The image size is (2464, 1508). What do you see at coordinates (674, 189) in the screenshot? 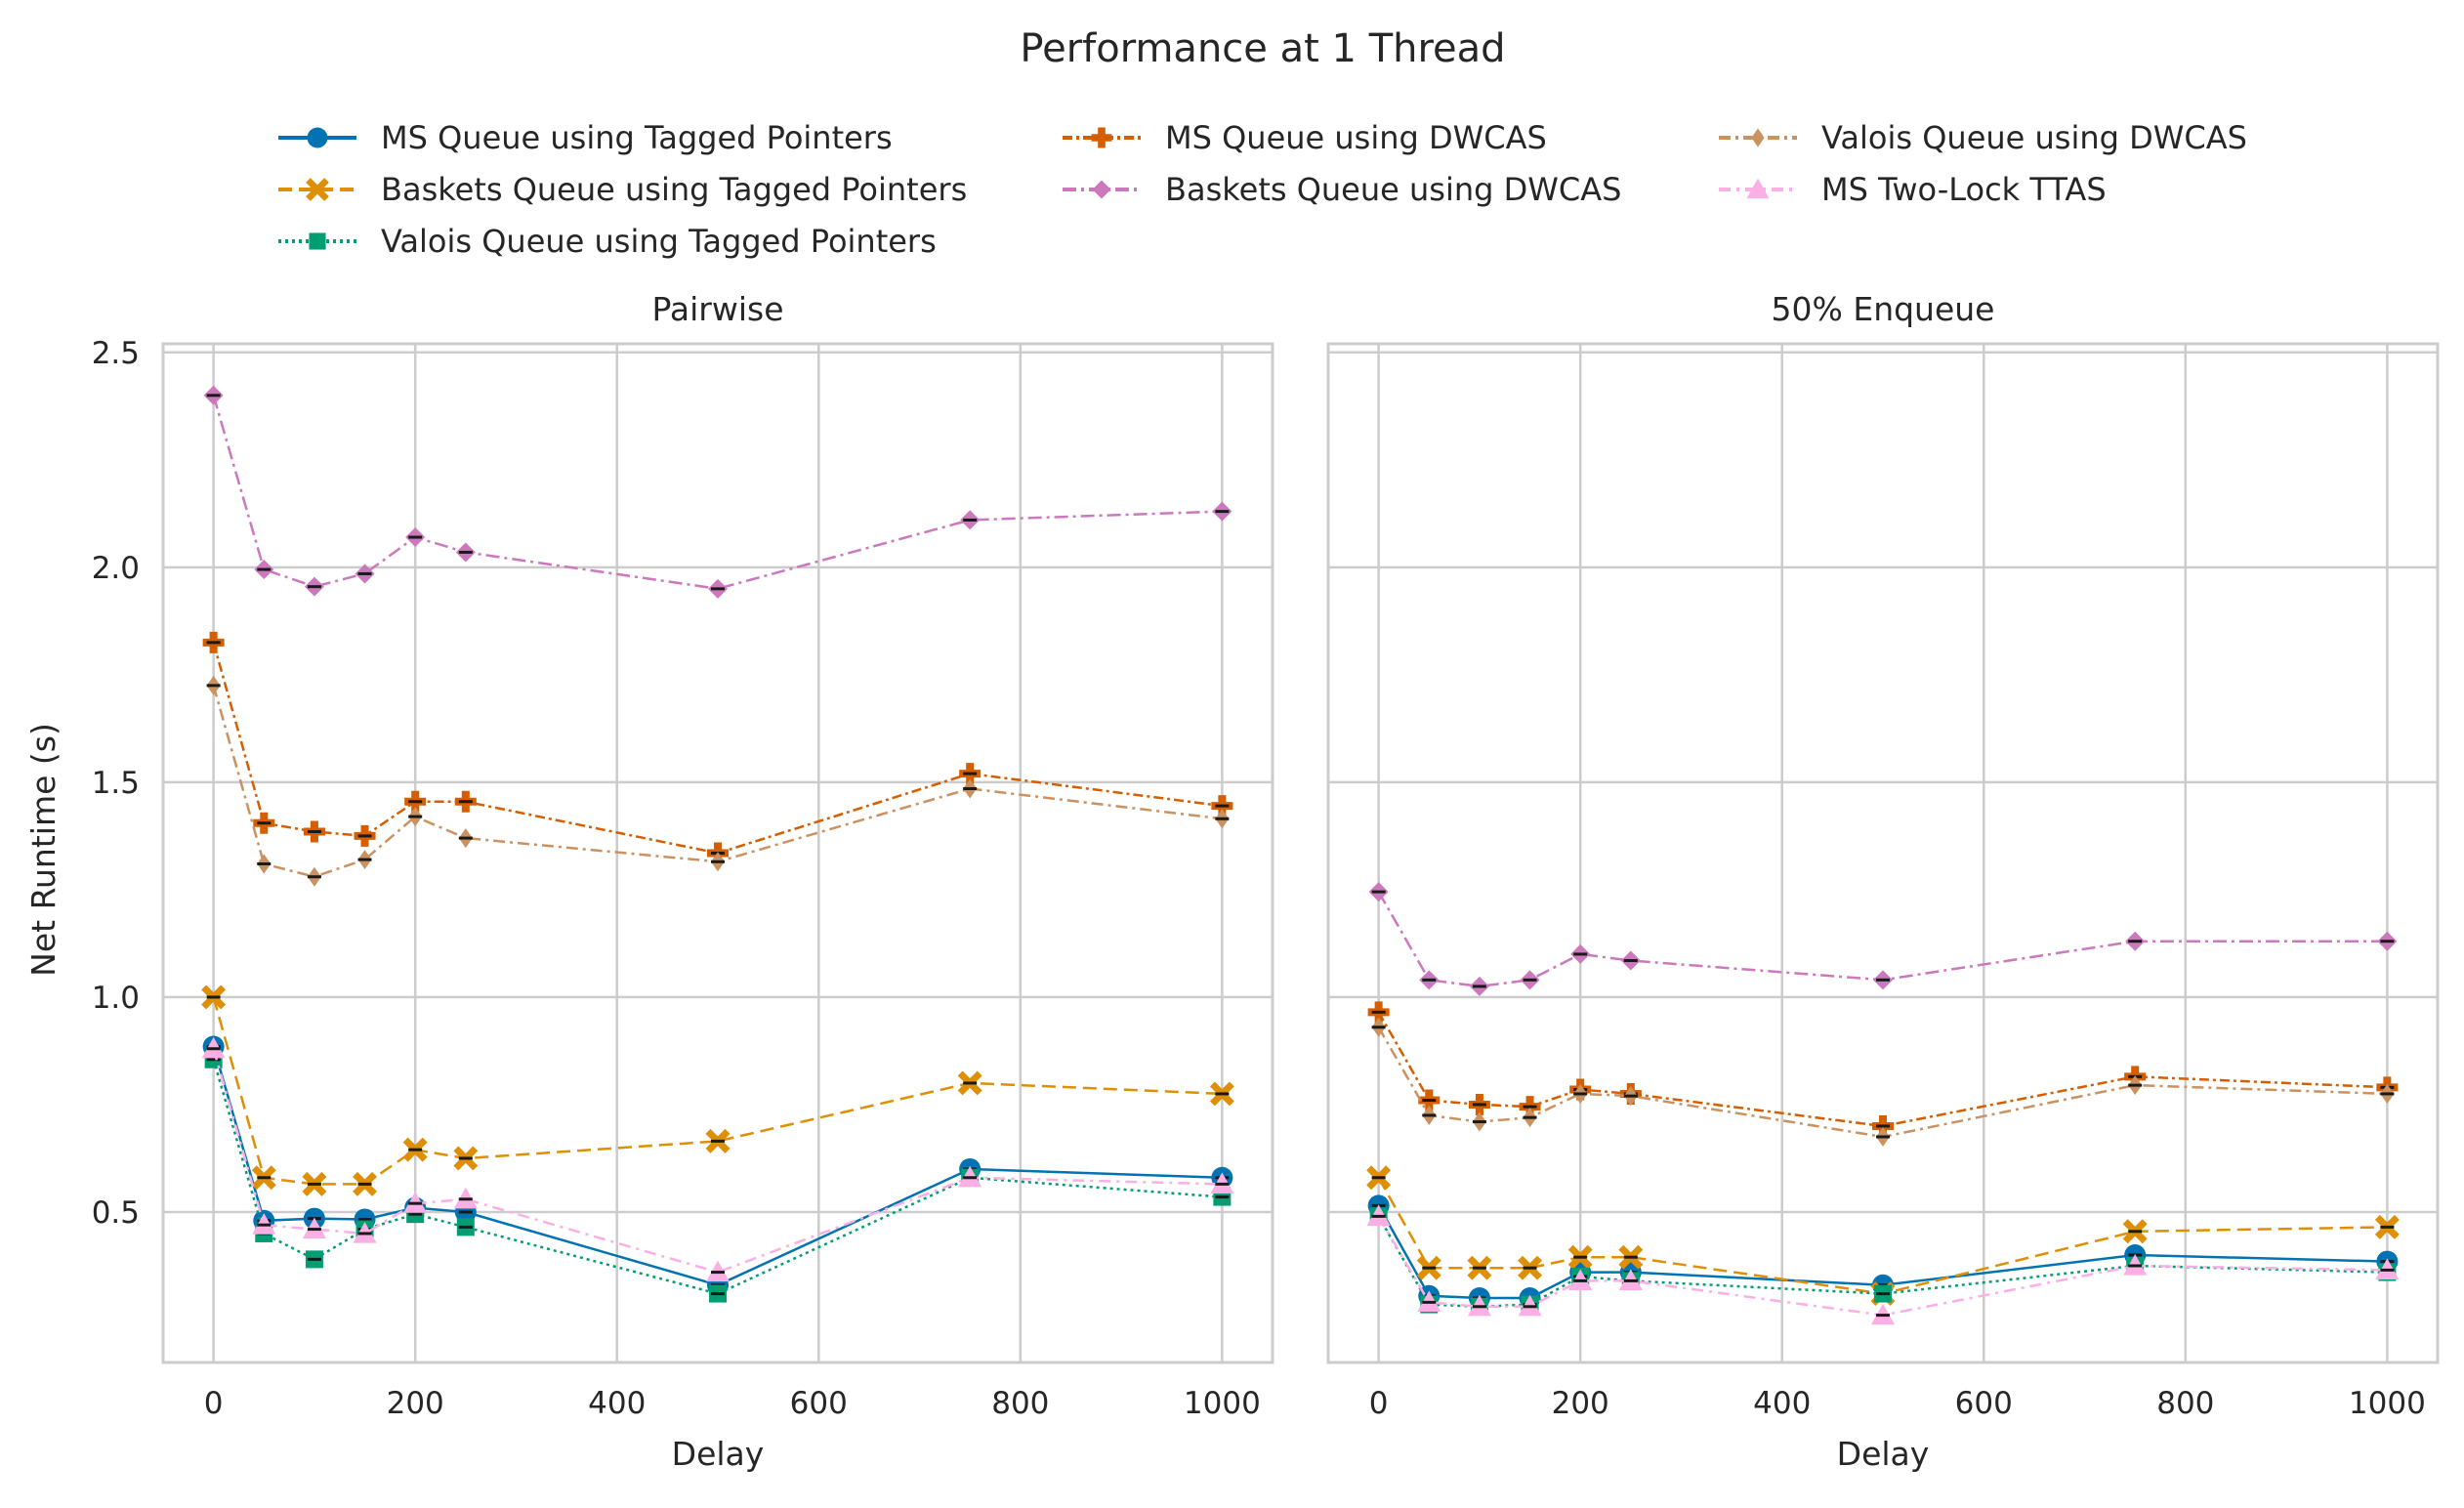
I see `legend-label: Baskets Queue using Tagged Pointers` at bounding box center [674, 189].